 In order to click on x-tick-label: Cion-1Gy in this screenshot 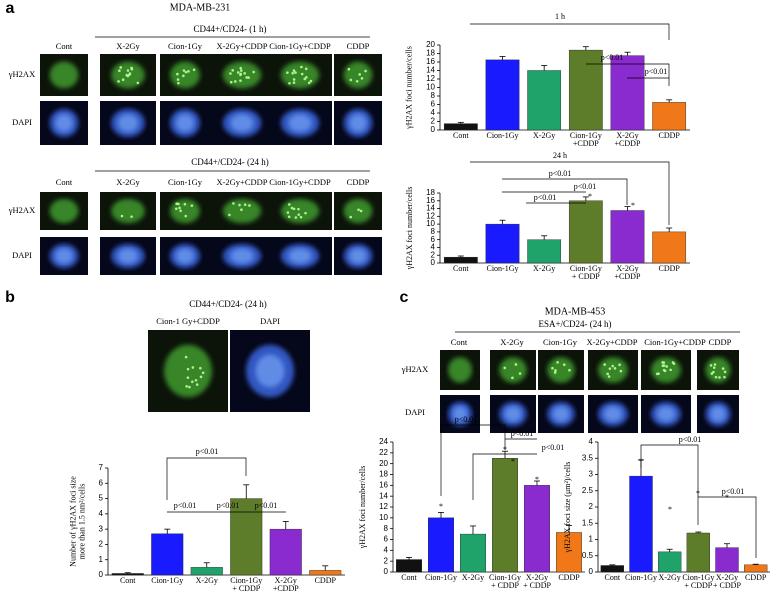, I will do `click(640, 578)`.